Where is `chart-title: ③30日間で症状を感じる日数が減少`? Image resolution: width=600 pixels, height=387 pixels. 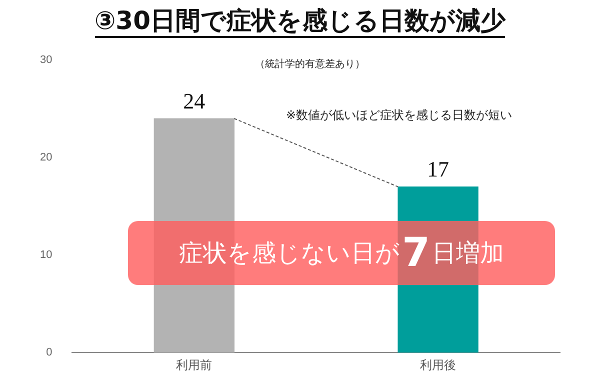
chart-title: ③30日間で症状を感じる日数が減少 is located at coordinates (300, 22).